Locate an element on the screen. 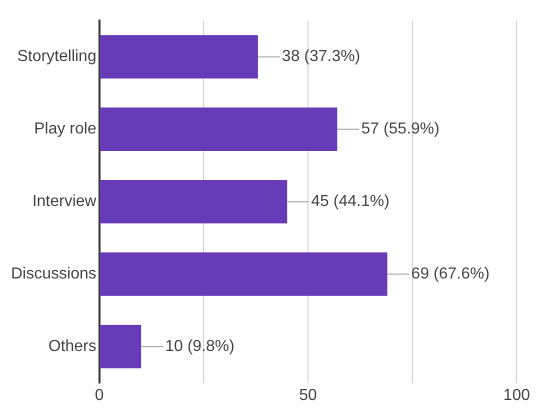 The width and height of the screenshot is (541, 415). data-label: 10 (9.8%) is located at coordinates (199, 346).